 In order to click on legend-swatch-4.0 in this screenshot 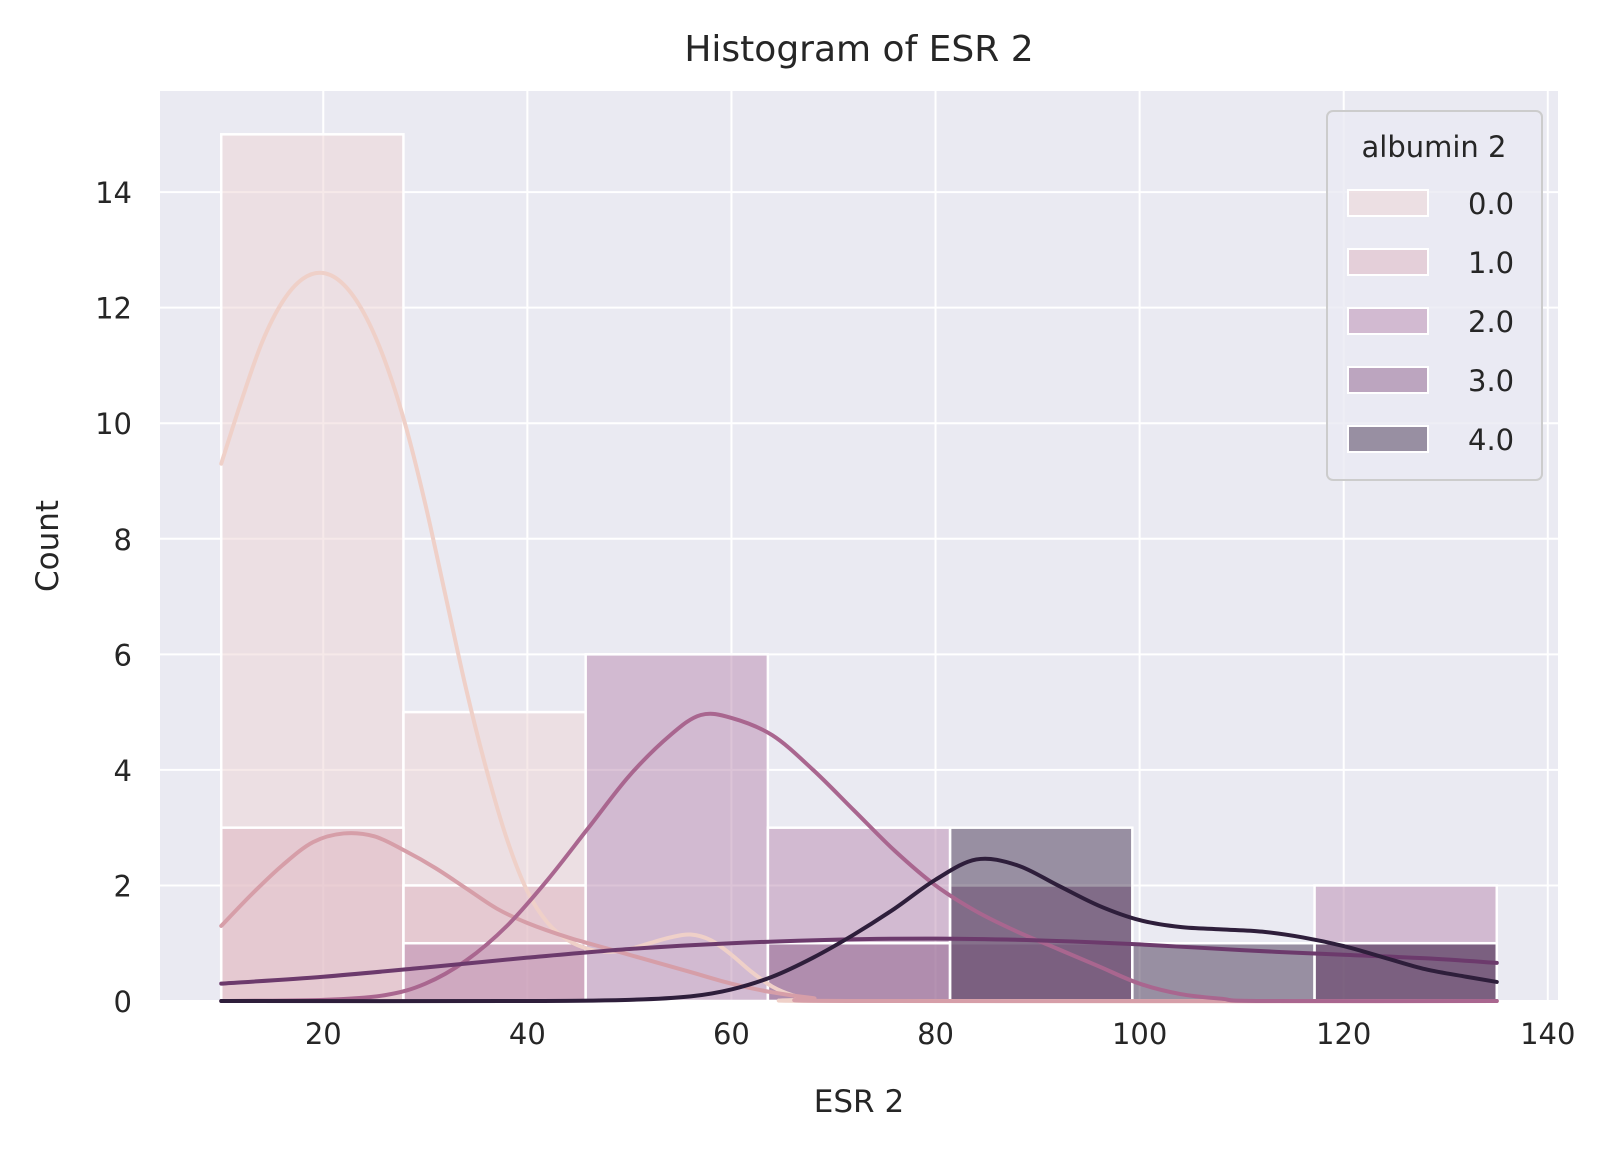, I will do `click(1388, 439)`.